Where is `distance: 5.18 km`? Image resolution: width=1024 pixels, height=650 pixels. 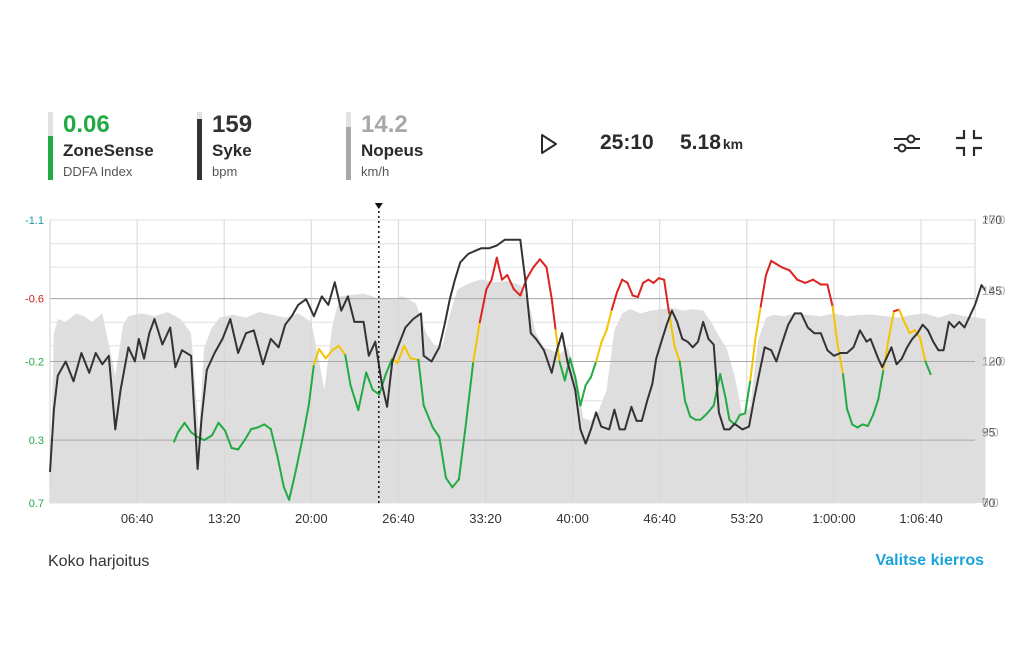
distance: 5.18 km is located at coordinates (711, 143).